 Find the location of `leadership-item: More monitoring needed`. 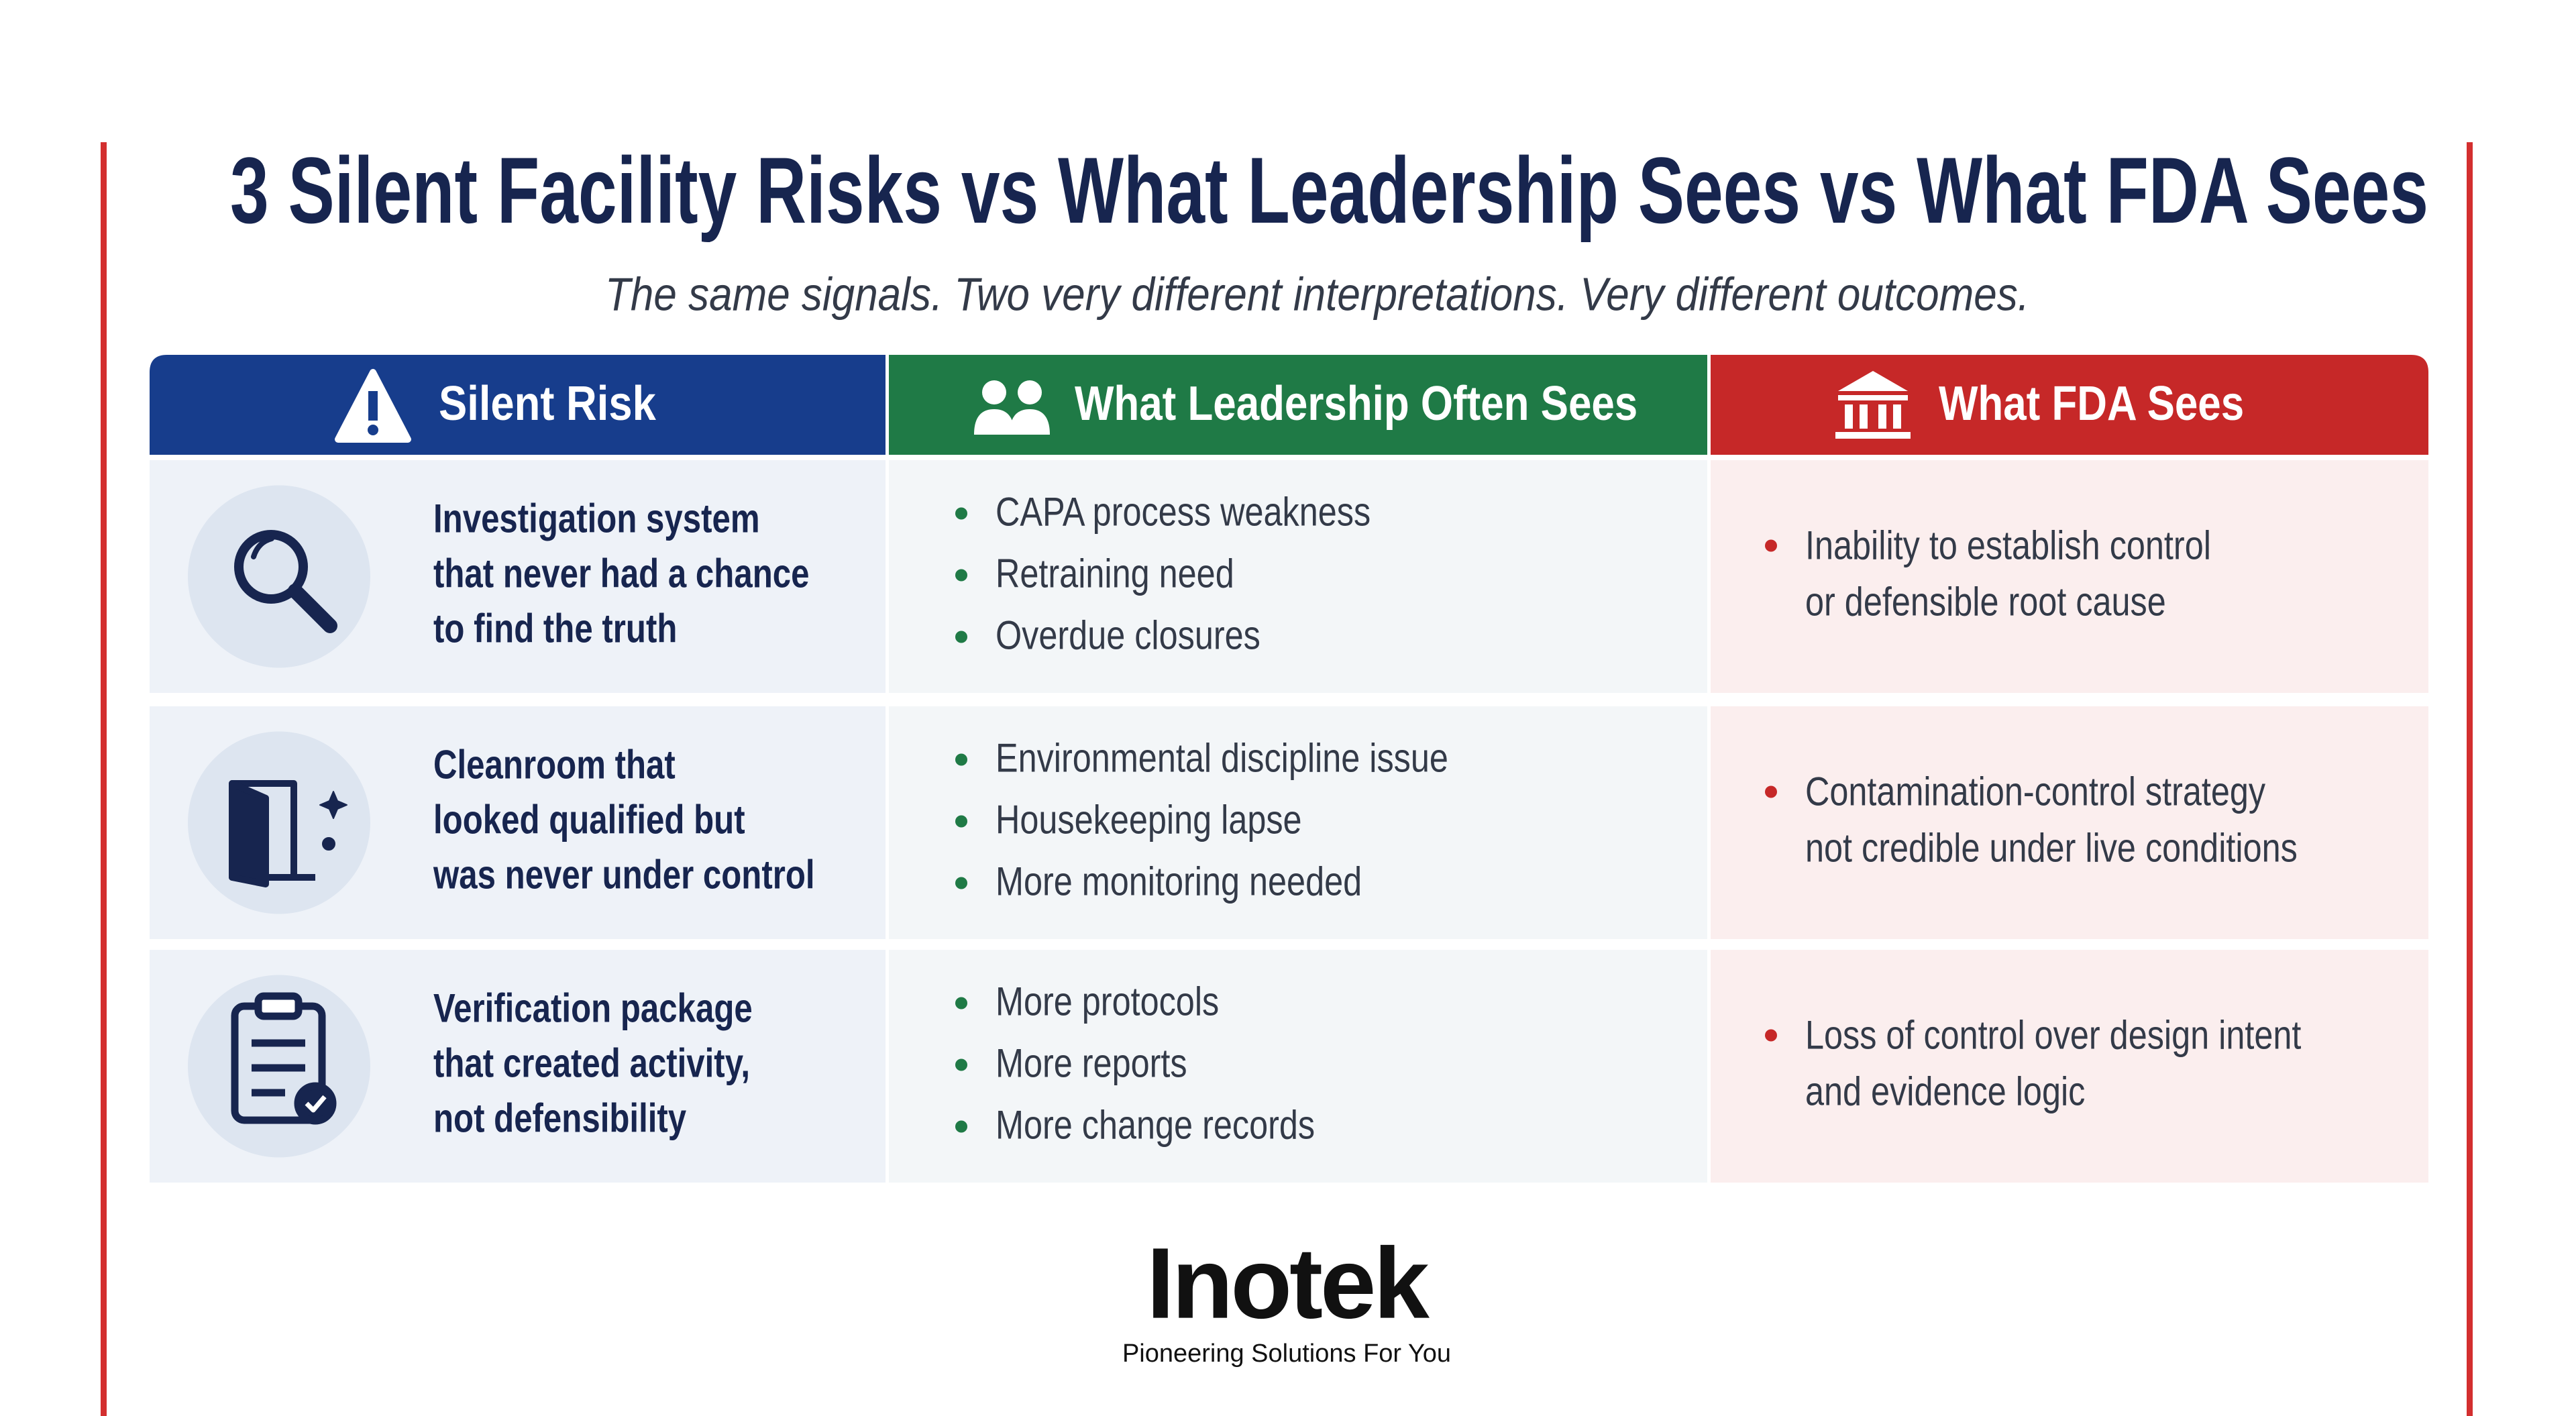

leadership-item: More monitoring needed is located at coordinates (1179, 882).